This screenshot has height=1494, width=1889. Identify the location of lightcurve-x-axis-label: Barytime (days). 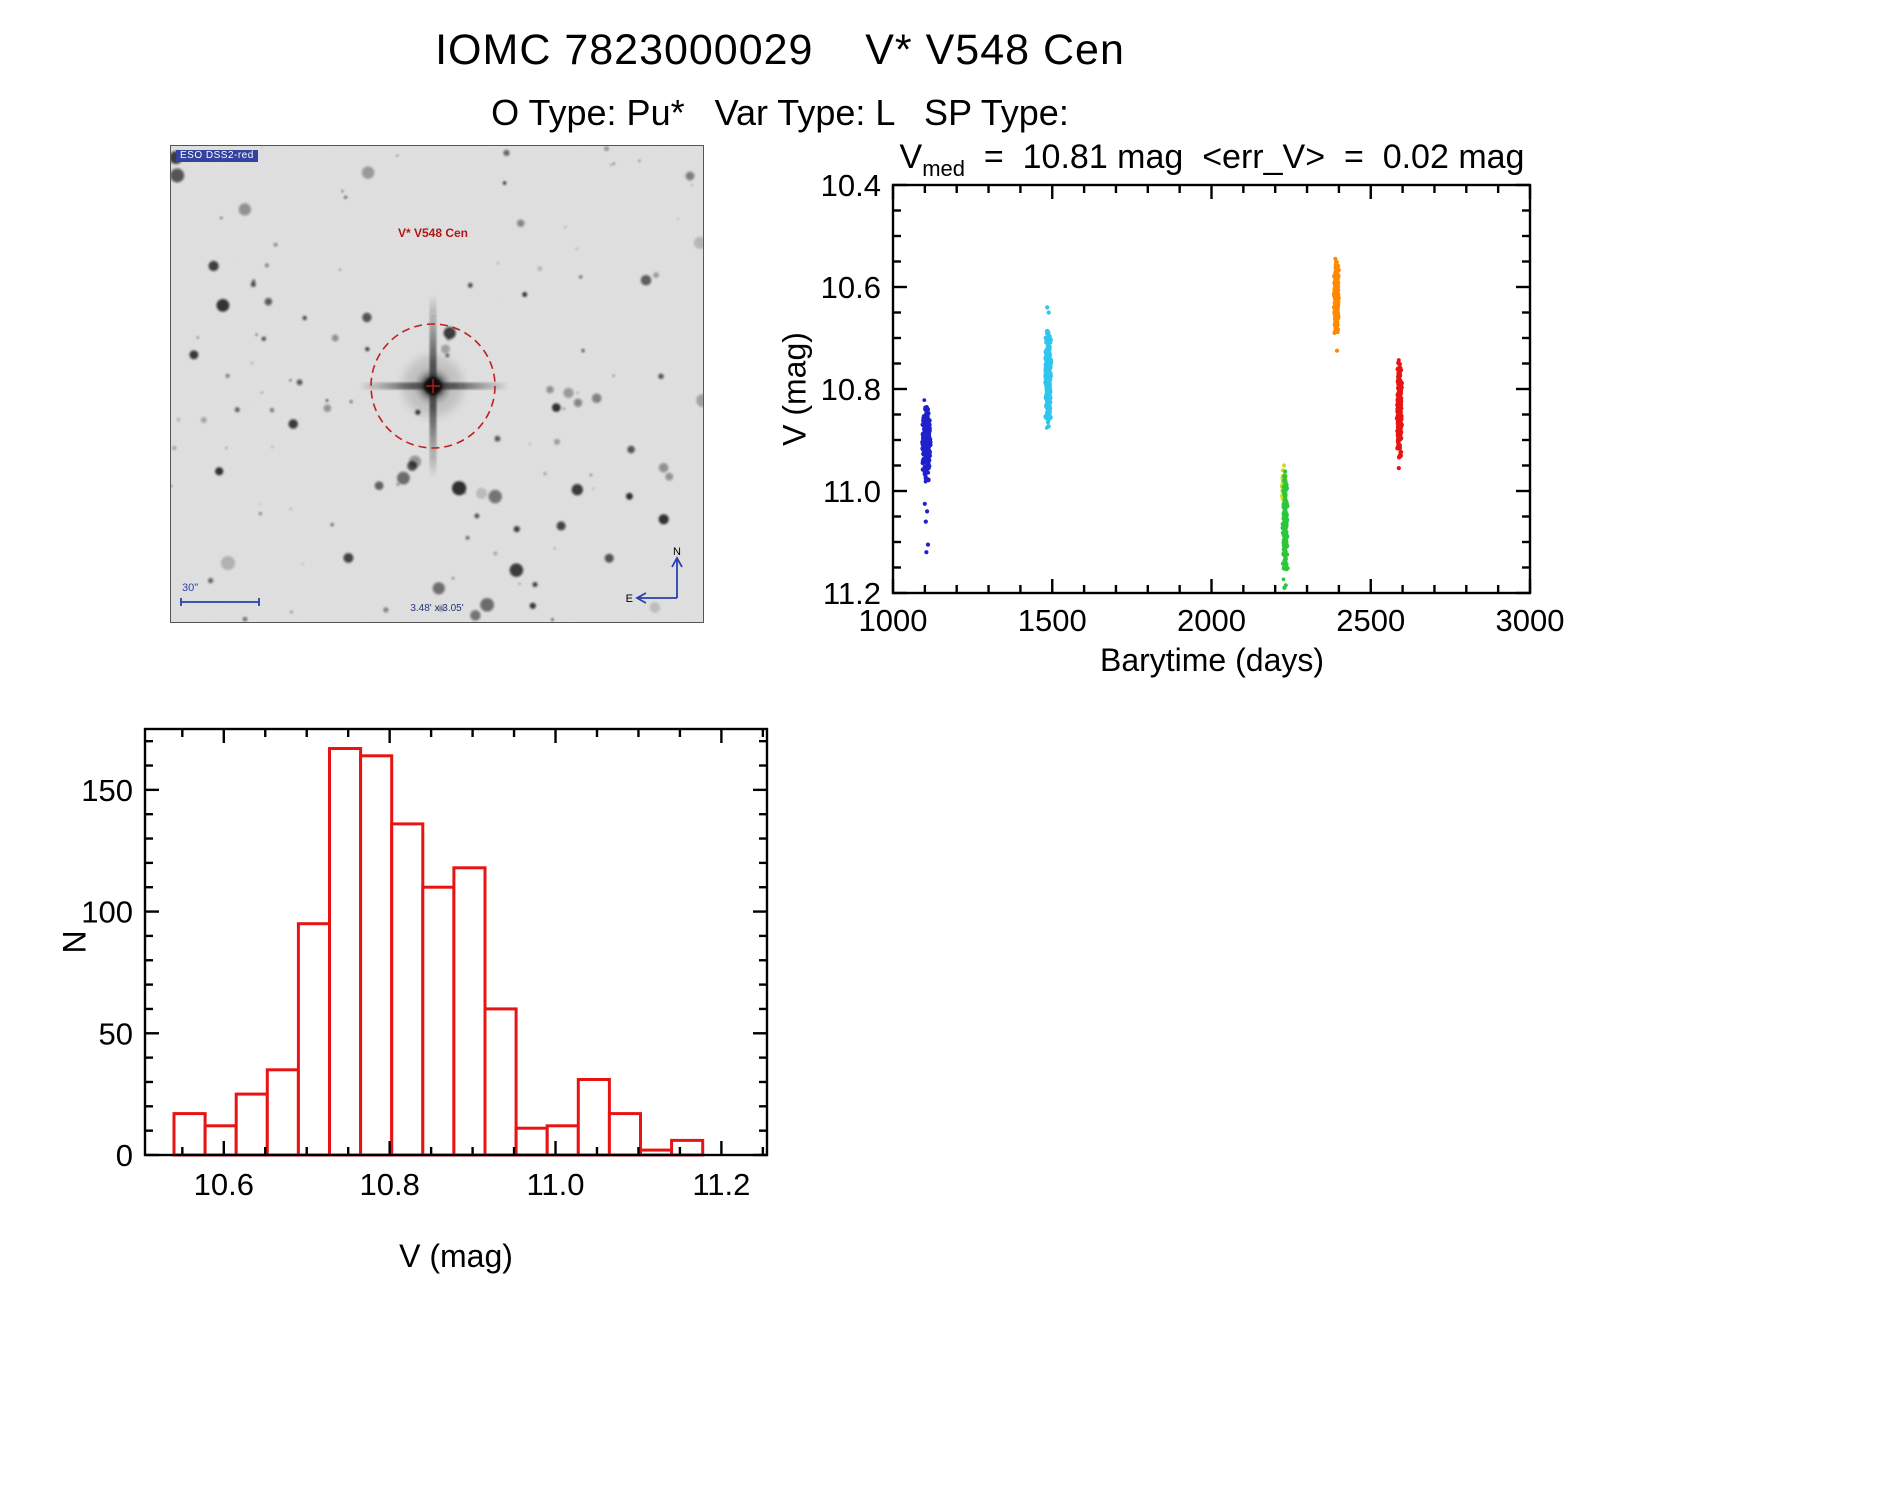
(1212, 660).